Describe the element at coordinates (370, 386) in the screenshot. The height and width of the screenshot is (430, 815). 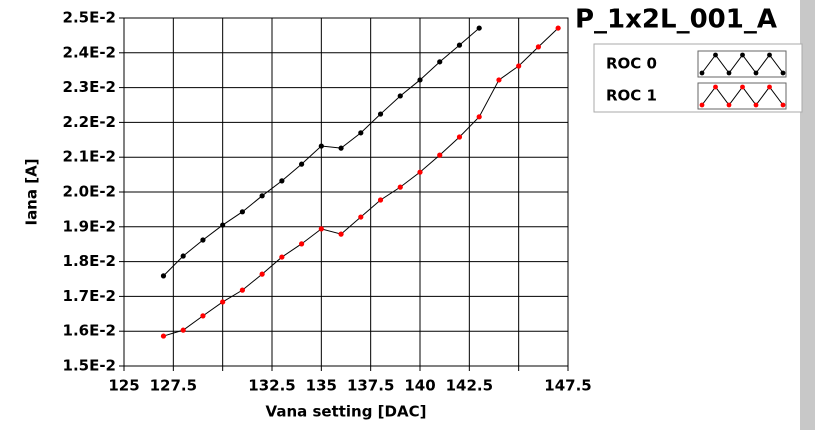
I see `x-tick-label: 137.5` at that location.